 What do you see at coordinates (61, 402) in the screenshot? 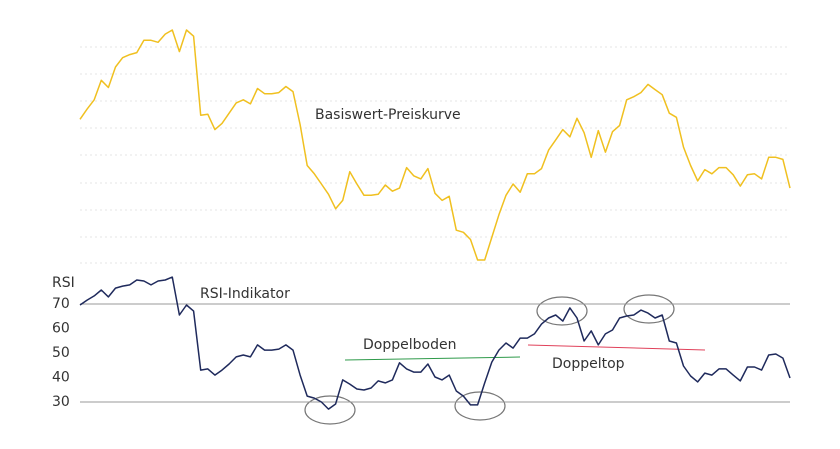
I see `y-tick-label: 30` at bounding box center [61, 402].